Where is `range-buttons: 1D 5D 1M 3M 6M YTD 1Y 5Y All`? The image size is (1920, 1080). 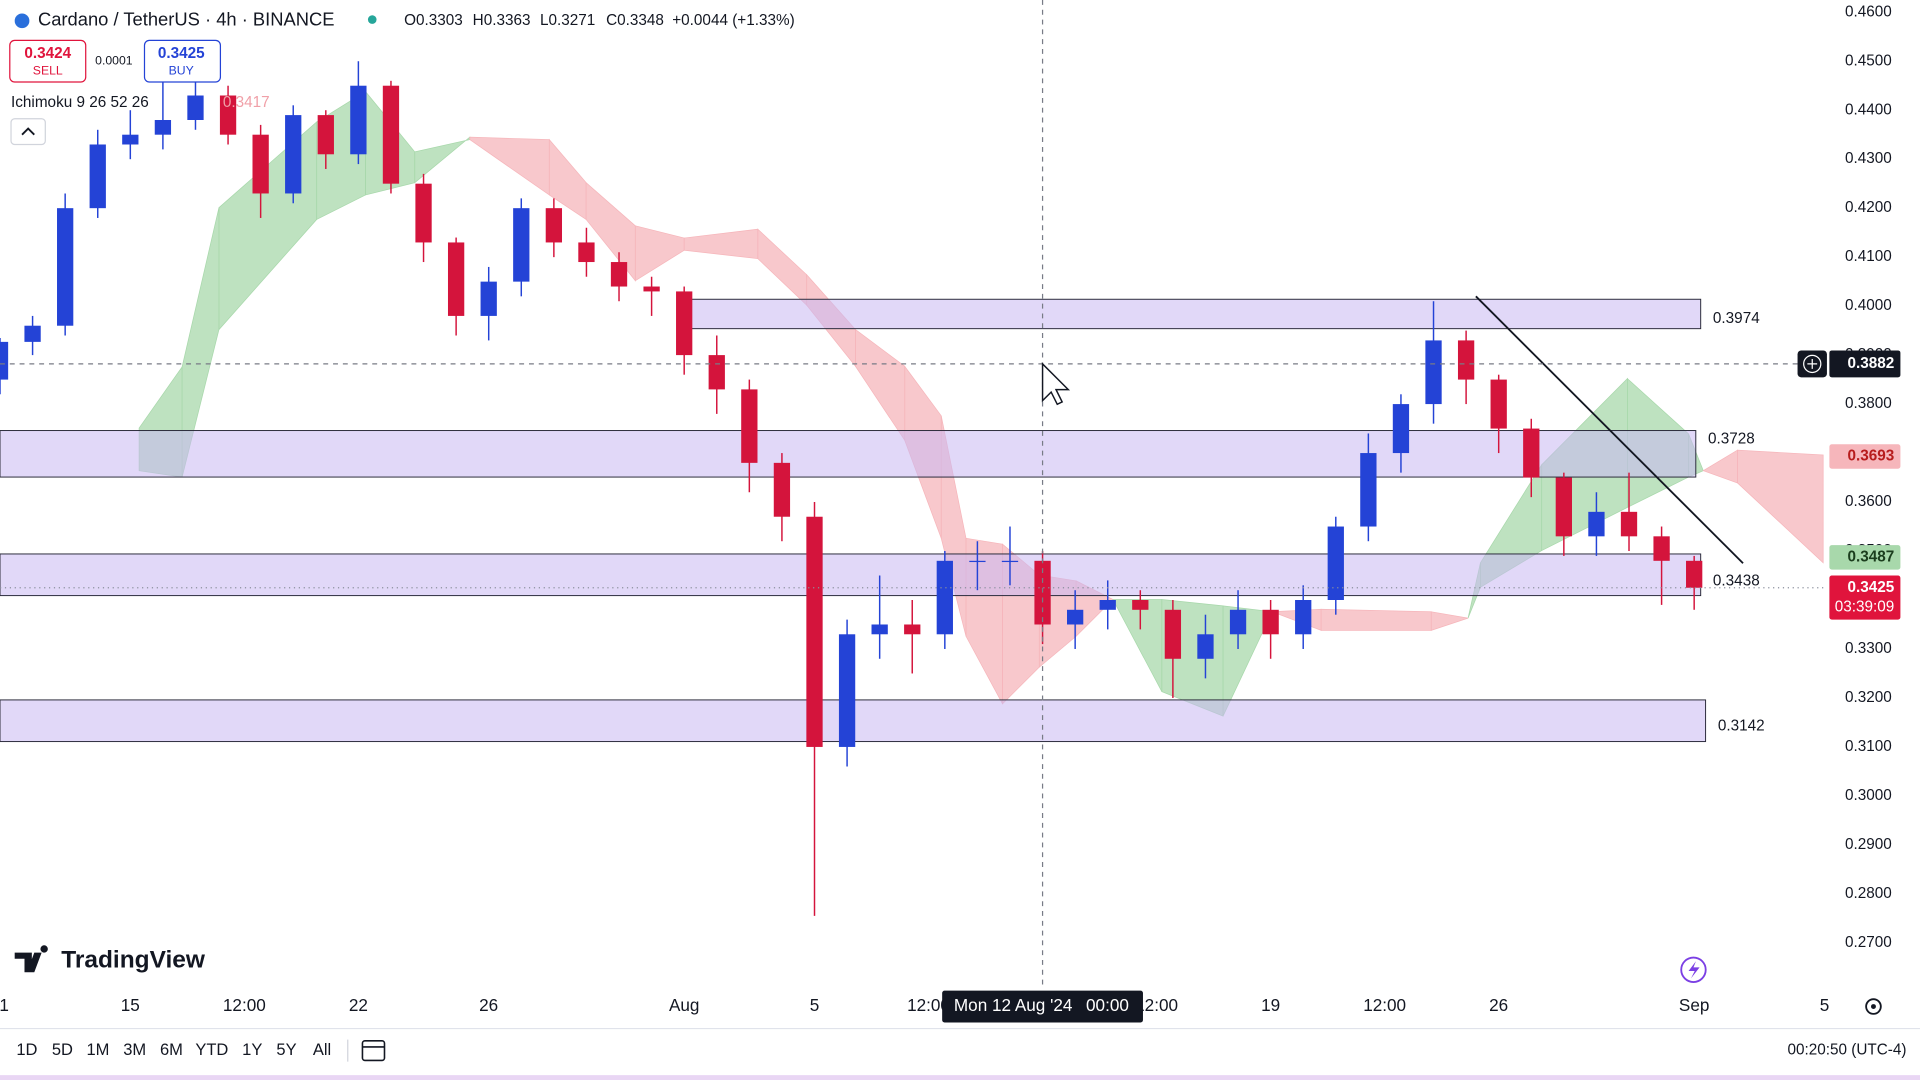 range-buttons: 1D 5D 1M 3M 6M YTD 1Y 5Y All is located at coordinates (173, 1049).